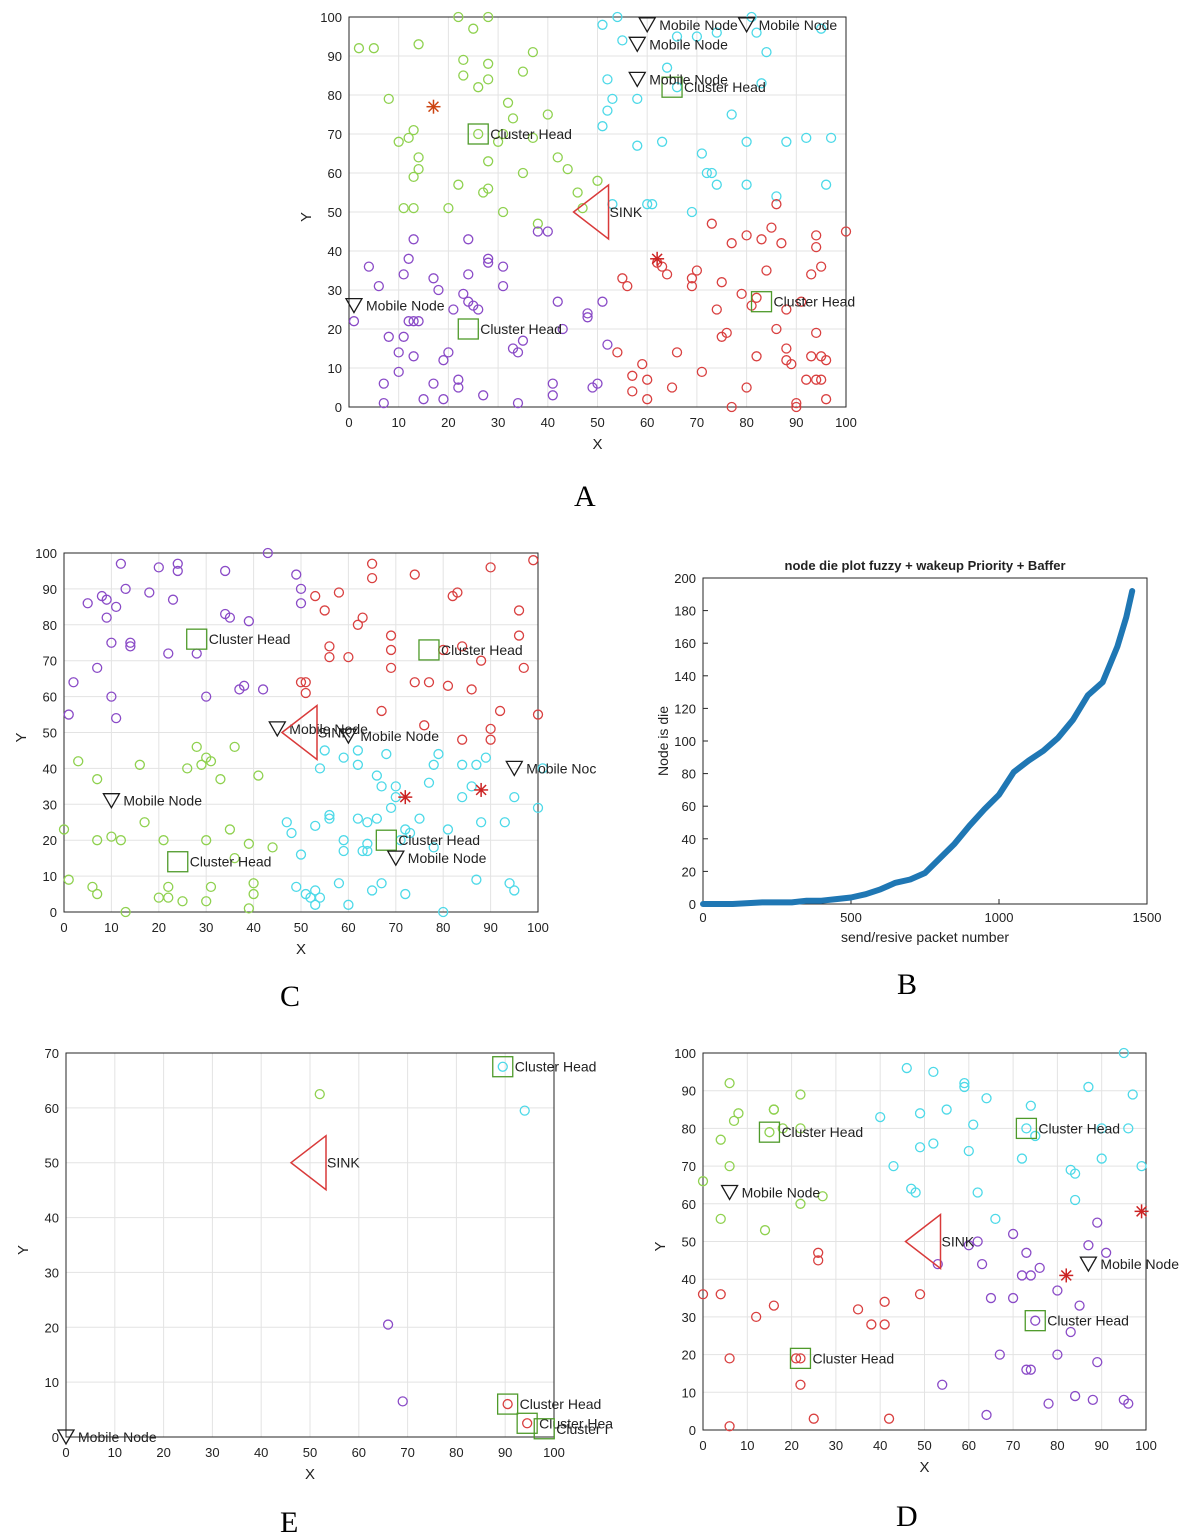 The height and width of the screenshot is (1540, 1182). I want to click on y-tick-label: 160, so click(685, 643).